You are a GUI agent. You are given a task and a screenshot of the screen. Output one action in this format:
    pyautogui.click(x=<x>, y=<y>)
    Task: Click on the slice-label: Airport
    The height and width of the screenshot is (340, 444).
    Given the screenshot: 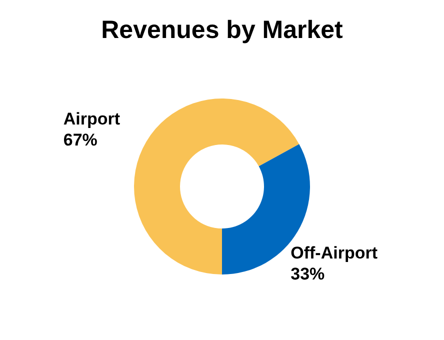 What is the action you would take?
    pyautogui.click(x=91, y=118)
    